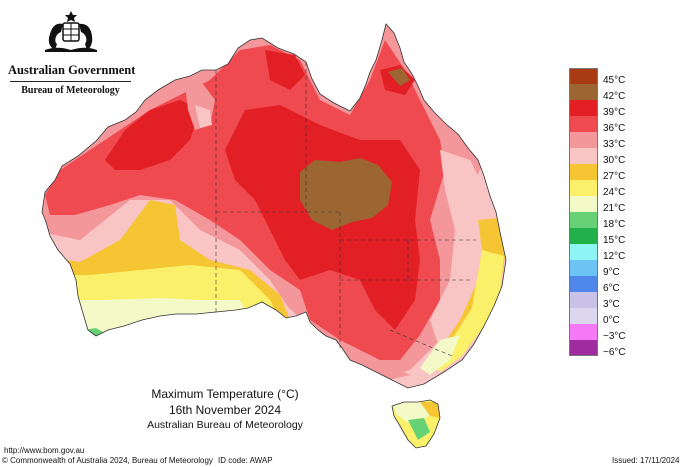 The height and width of the screenshot is (467, 680). Describe the element at coordinates (614, 352) in the screenshot. I see `legend-label: −6°C` at that location.